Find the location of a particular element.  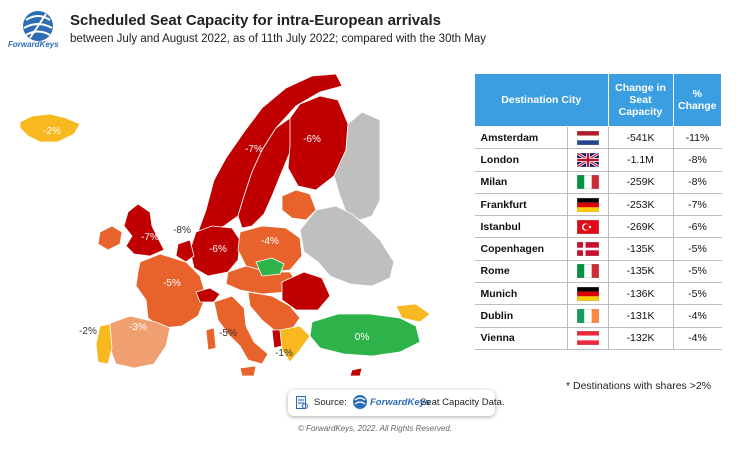

map-label-portugal: -2% is located at coordinates (88, 331).